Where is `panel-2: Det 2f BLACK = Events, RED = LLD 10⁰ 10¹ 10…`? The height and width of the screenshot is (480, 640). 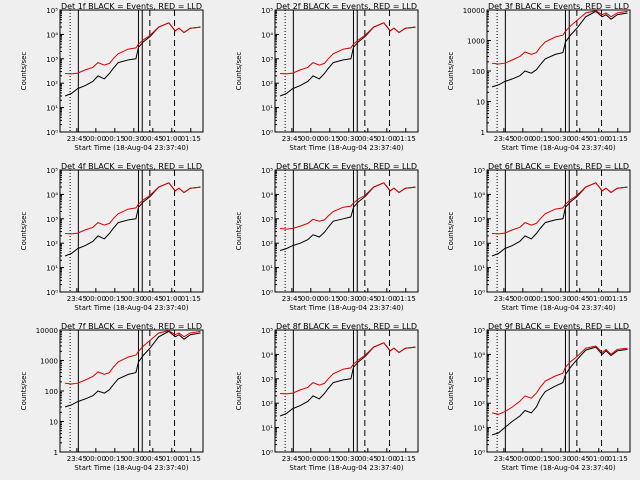
panel-2: Det 2f BLACK = Events, RED = LLD 10⁰ 10¹ 10… is located at coordinates (327, 77).